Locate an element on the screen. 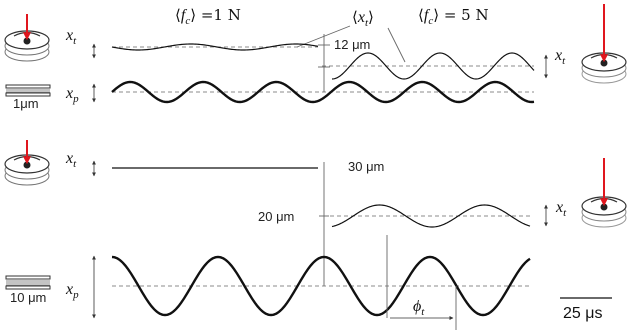  scale-label-12um: 12 μm is located at coordinates (352, 44).